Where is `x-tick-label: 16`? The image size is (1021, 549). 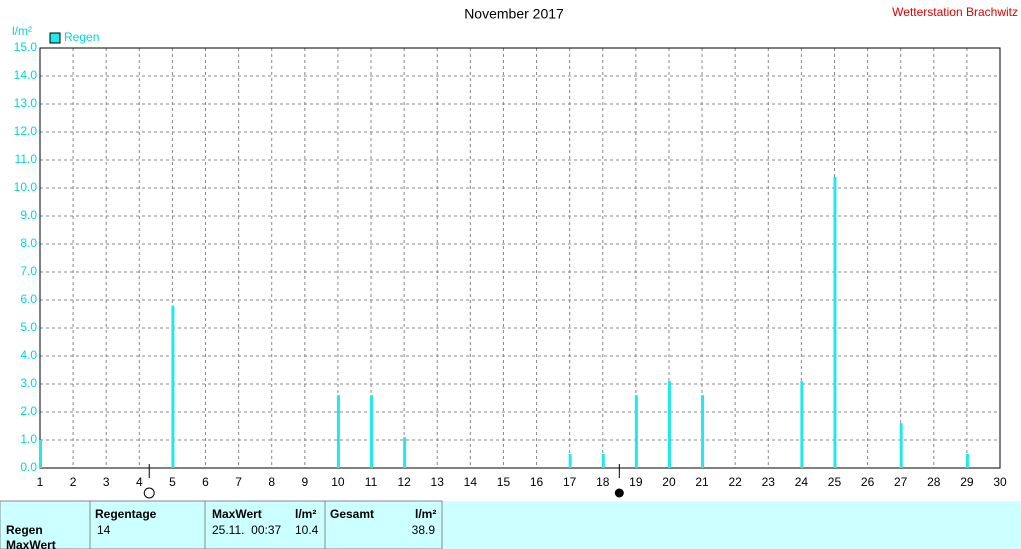
x-tick-label: 16 is located at coordinates (537, 482).